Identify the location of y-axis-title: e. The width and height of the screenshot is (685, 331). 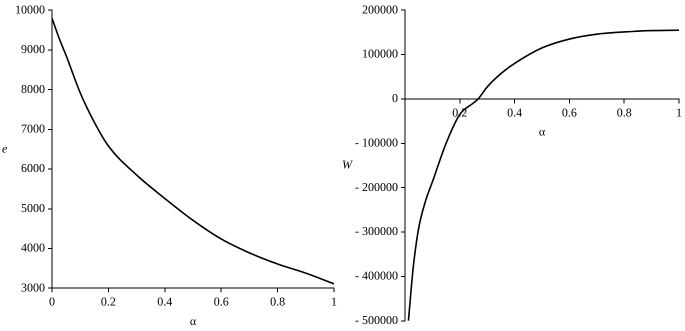
(5, 148).